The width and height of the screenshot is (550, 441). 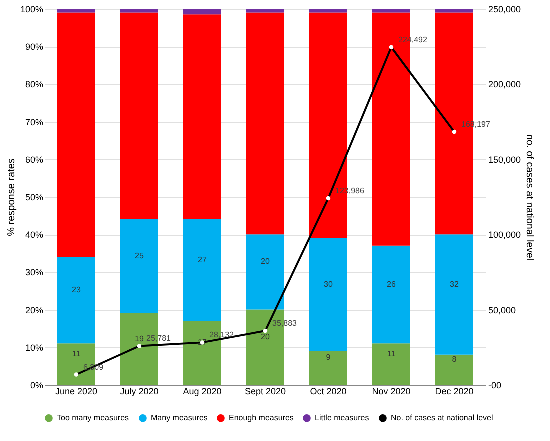 I want to click on y-tick-label: 90%, so click(x=34, y=47).